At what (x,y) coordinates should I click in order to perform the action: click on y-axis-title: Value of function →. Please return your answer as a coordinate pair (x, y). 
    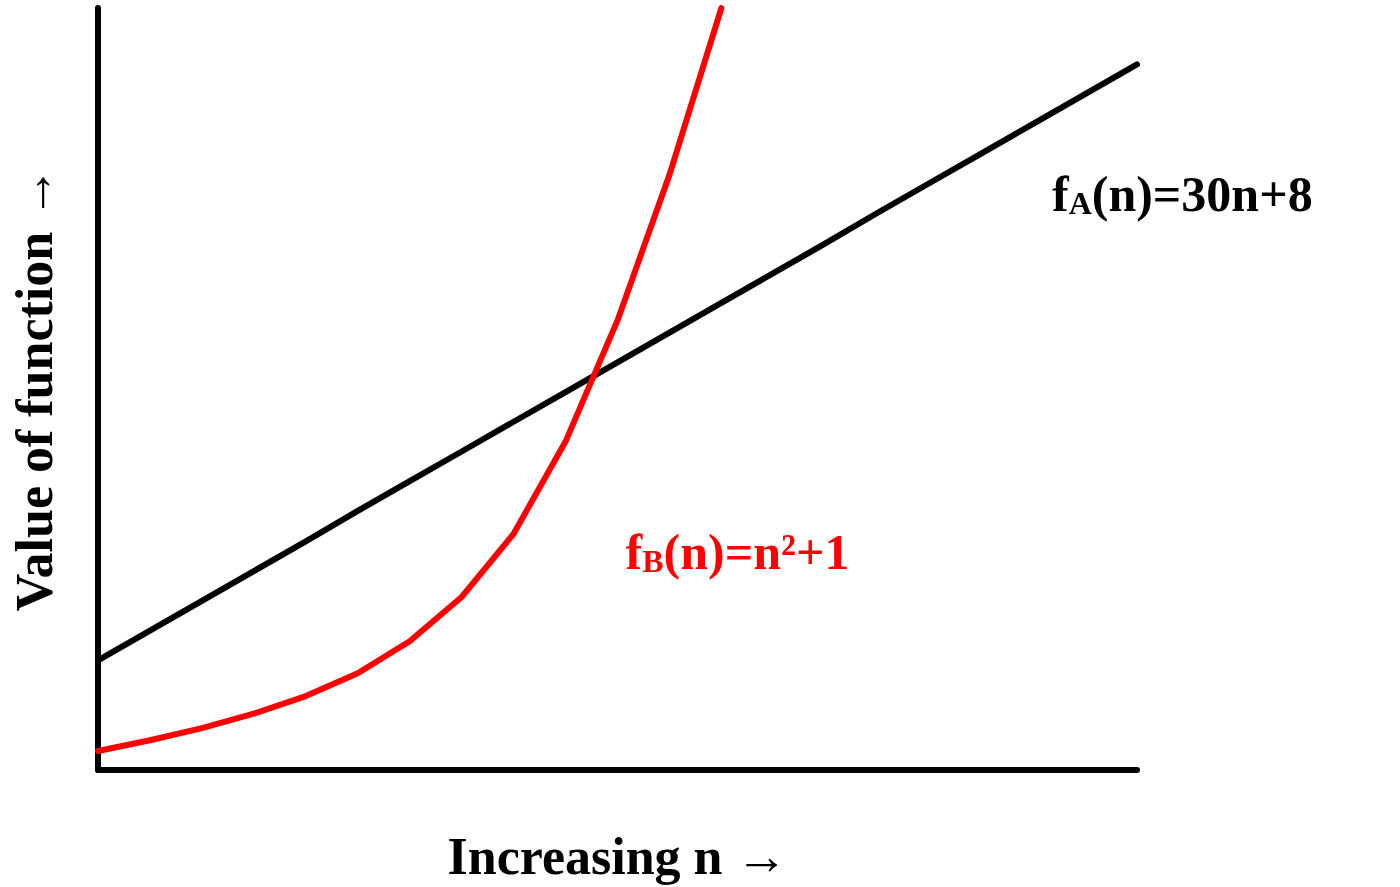
    Looking at the image, I should click on (34, 389).